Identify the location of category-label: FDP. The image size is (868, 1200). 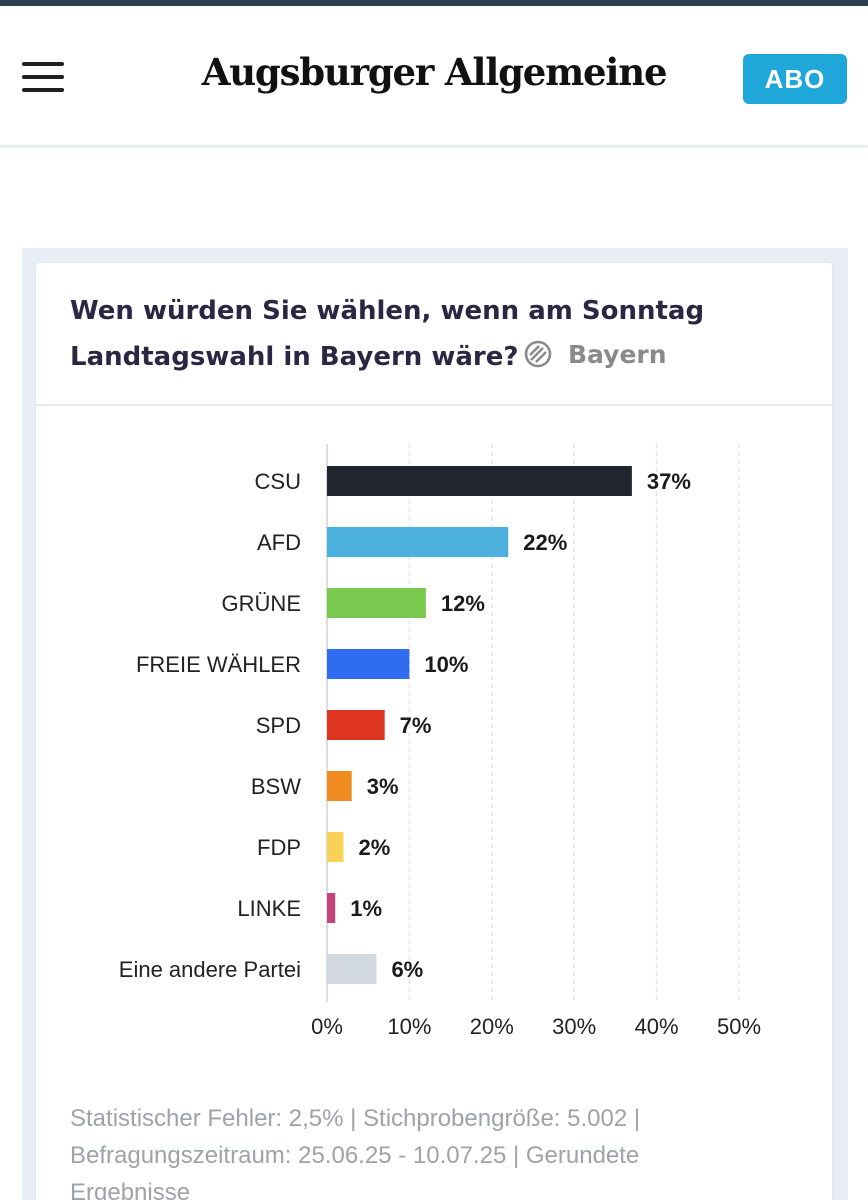
(279, 847).